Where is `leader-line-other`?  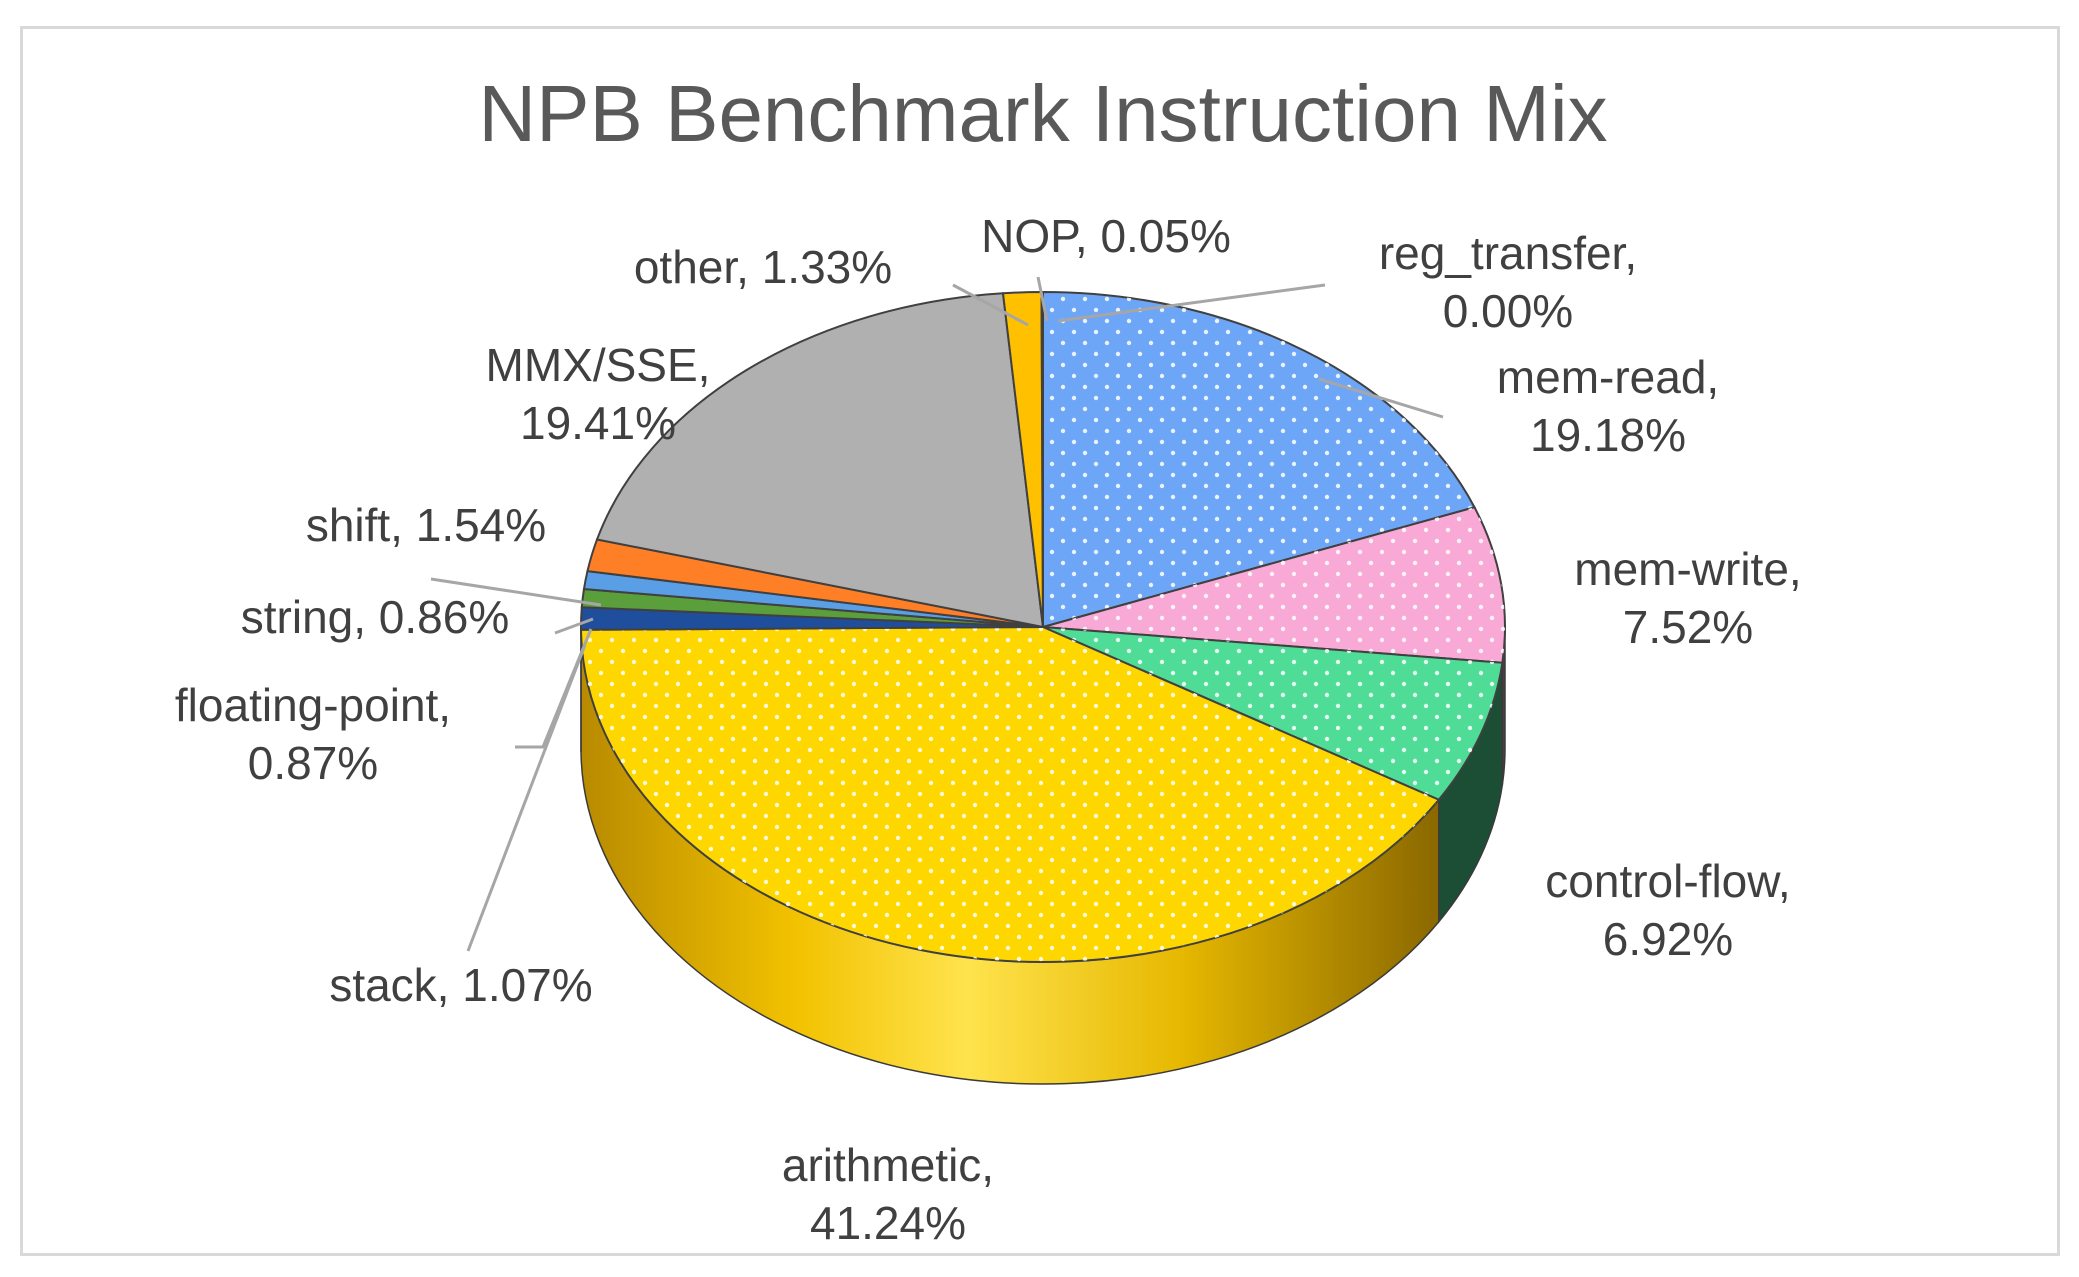
leader-line-other is located at coordinates (990, 305).